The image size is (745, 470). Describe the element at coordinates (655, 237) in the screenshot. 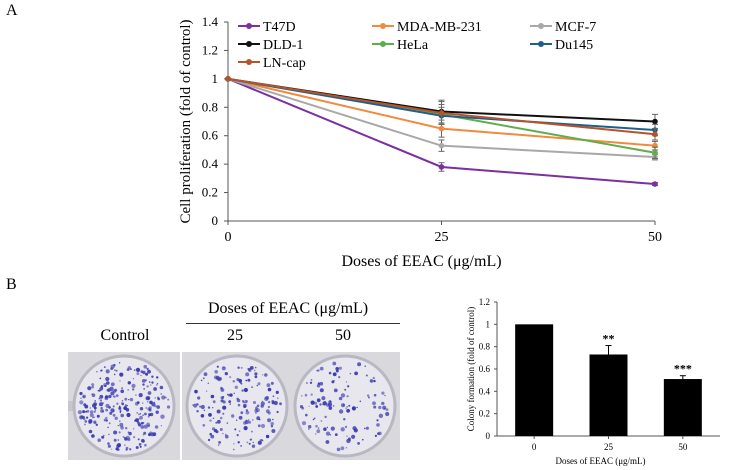

I see `line-chart-x-tick-label: 50` at that location.